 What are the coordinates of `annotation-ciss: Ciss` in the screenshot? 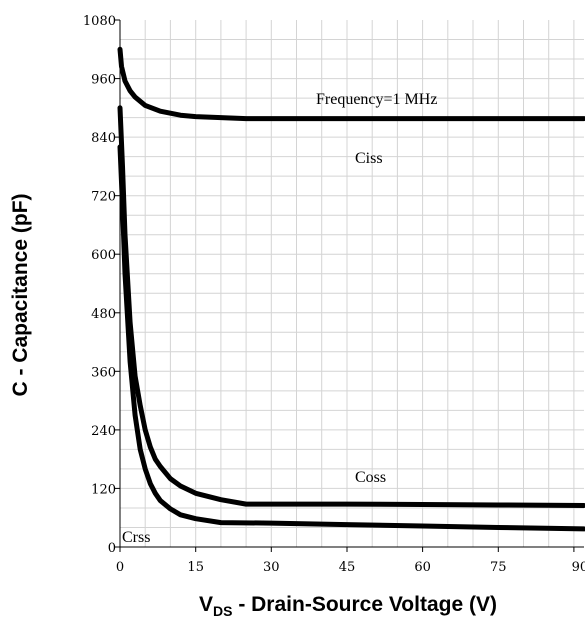 It's located at (369, 158).